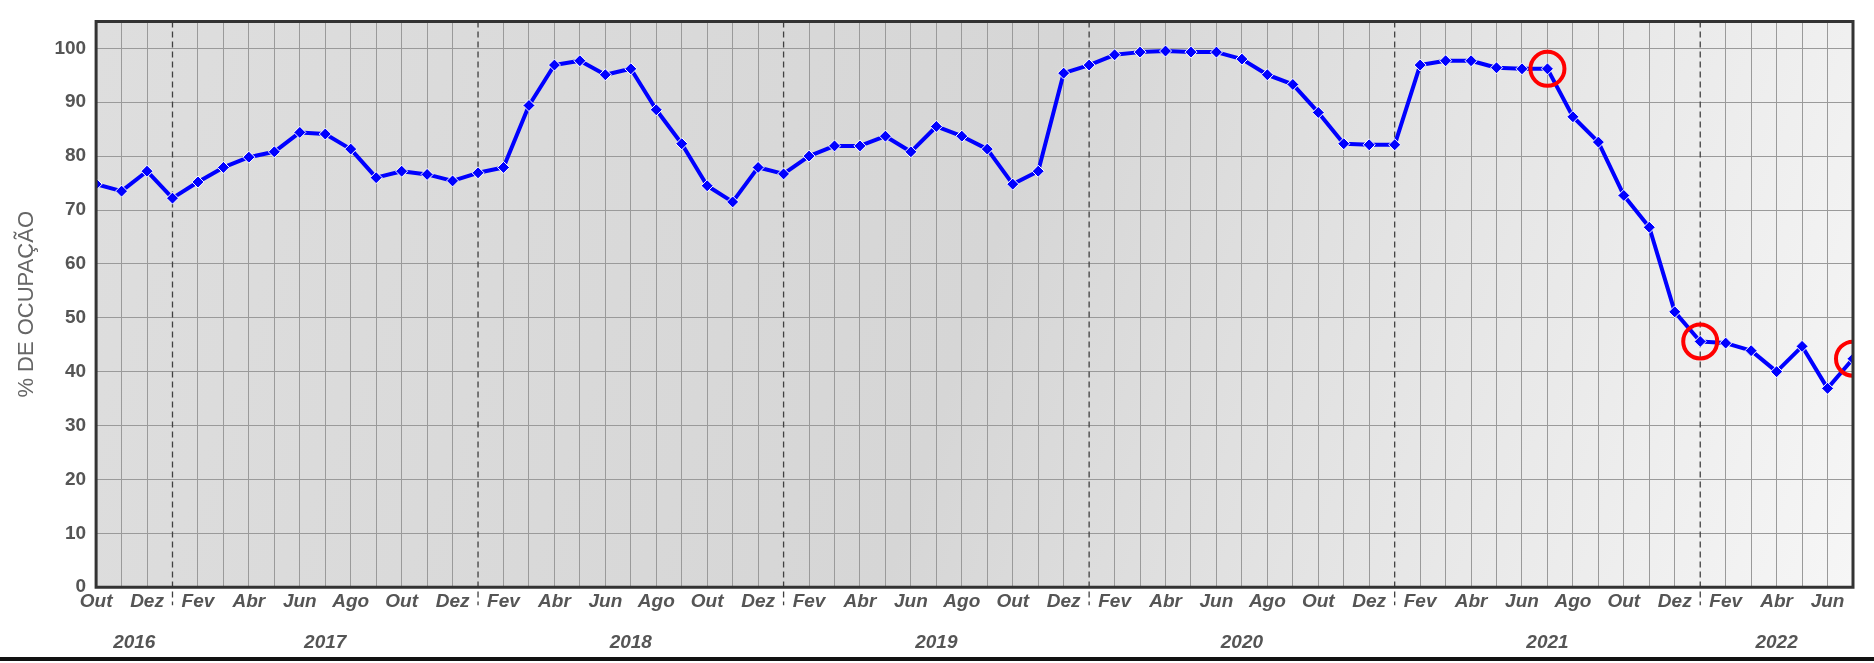 The width and height of the screenshot is (1874, 663). I want to click on text: 2016, so click(134, 642).